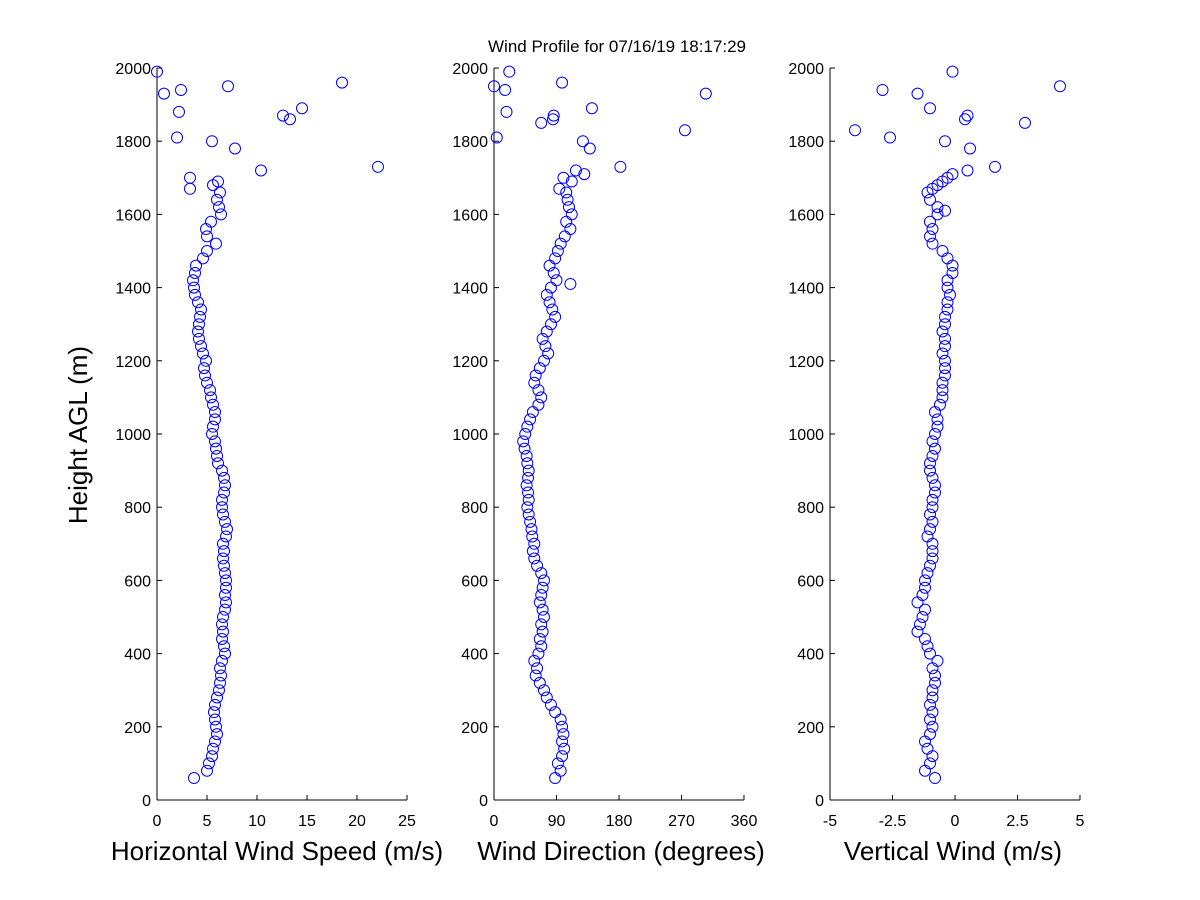 The height and width of the screenshot is (900, 1200). Describe the element at coordinates (744, 821) in the screenshot. I see `x-tick-label: 360` at that location.